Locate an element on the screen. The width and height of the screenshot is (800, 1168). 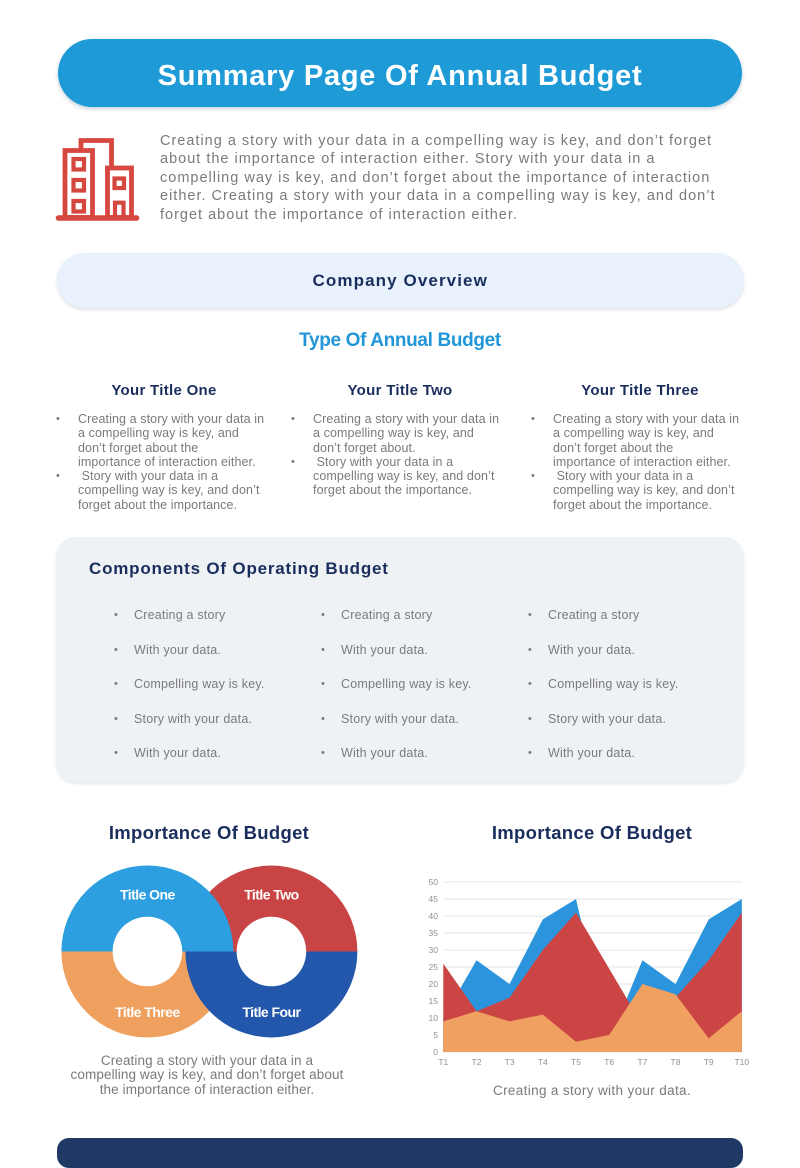
svg-text: T8 is located at coordinates (676, 1062).